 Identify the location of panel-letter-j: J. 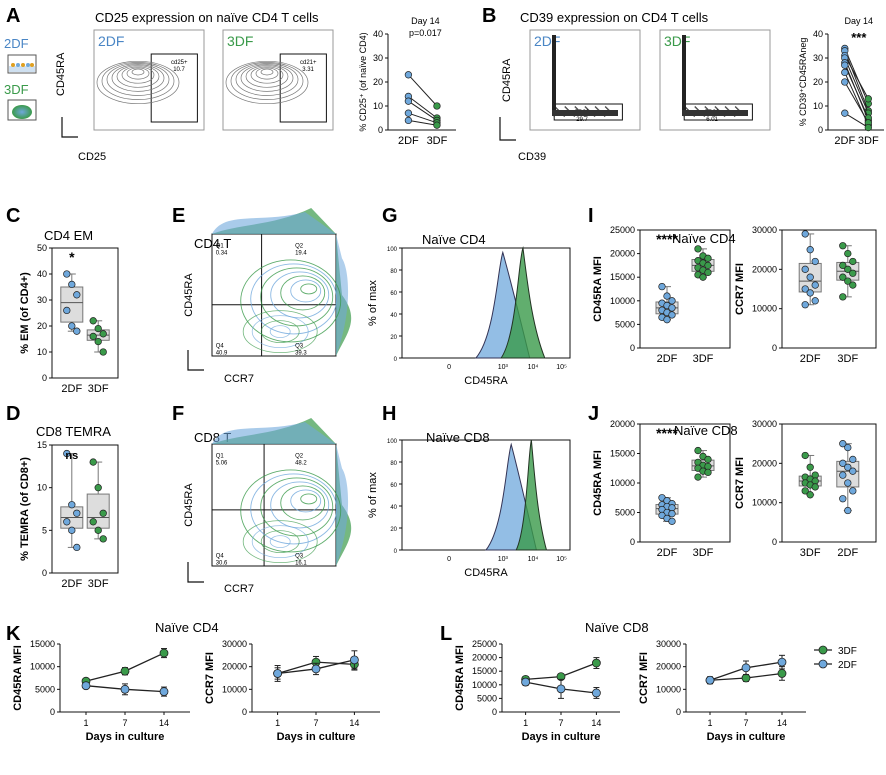
(593, 414).